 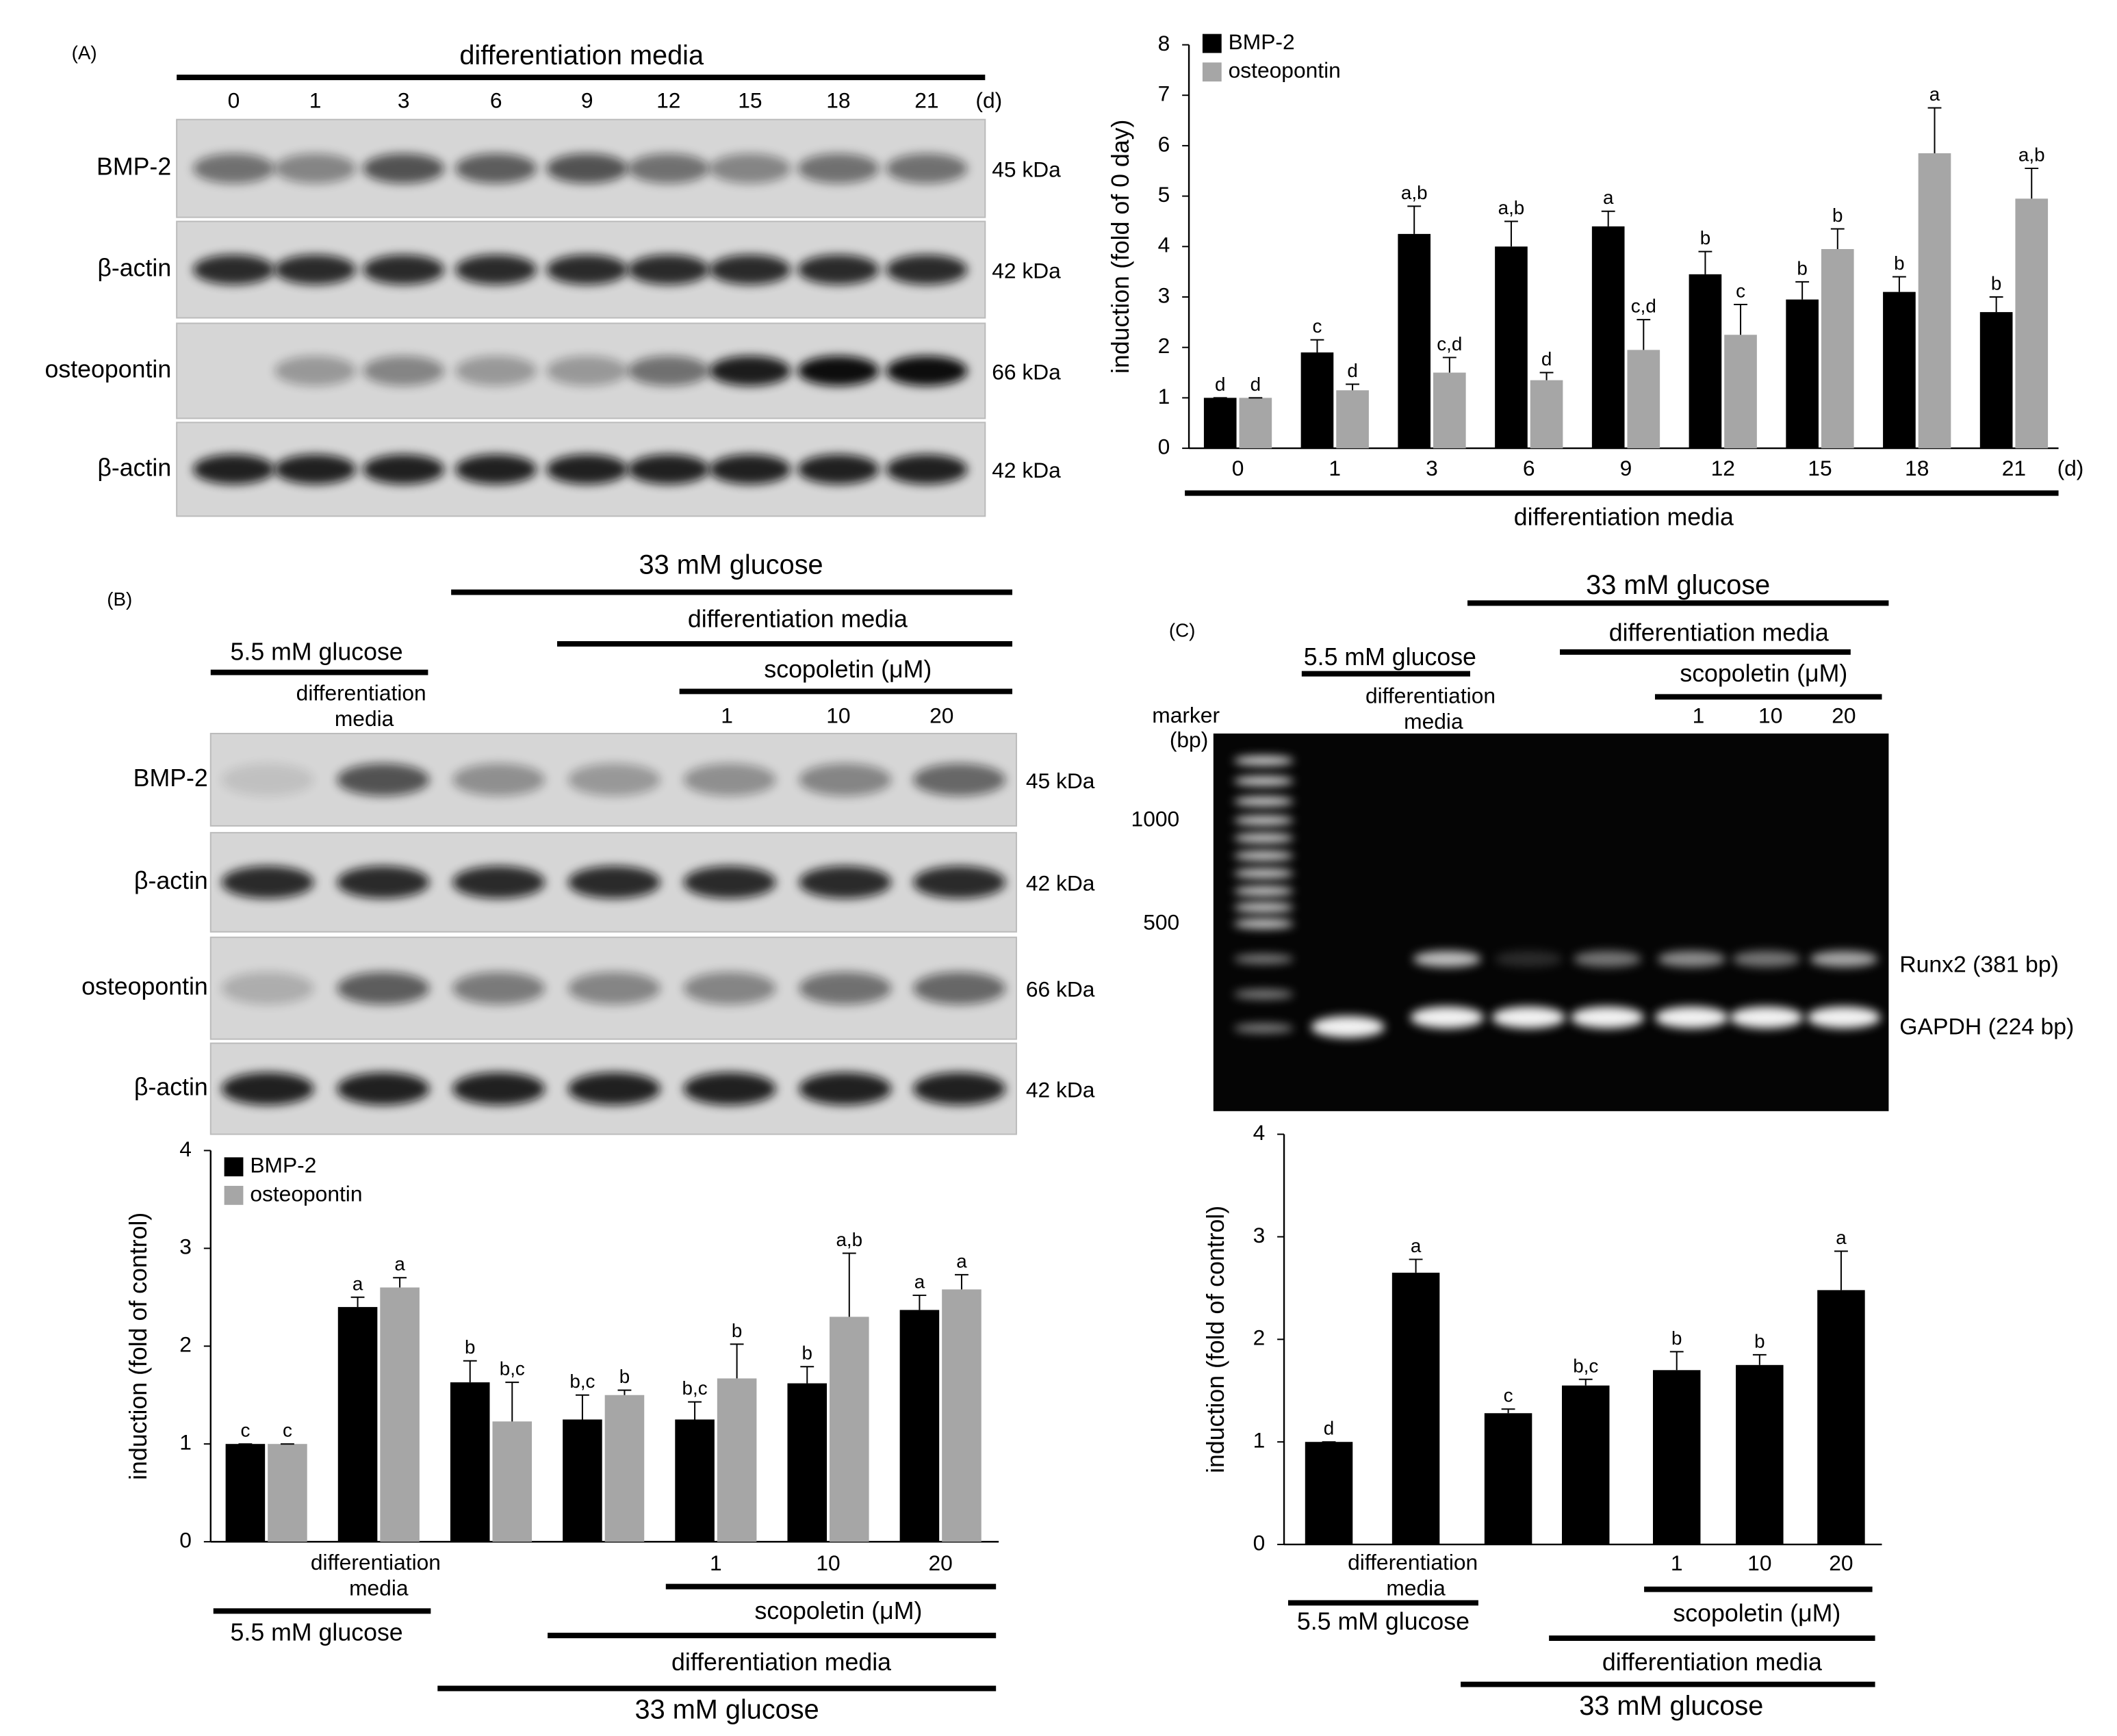 I want to click on x-tick-label: 1, so click(x=716, y=1563).